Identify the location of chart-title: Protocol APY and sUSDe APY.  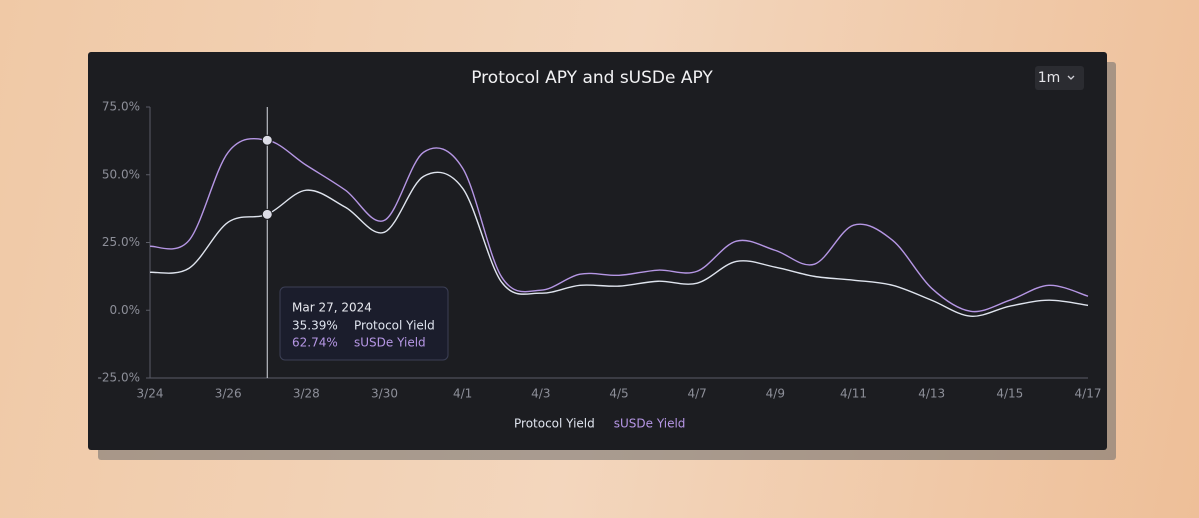
(592, 78).